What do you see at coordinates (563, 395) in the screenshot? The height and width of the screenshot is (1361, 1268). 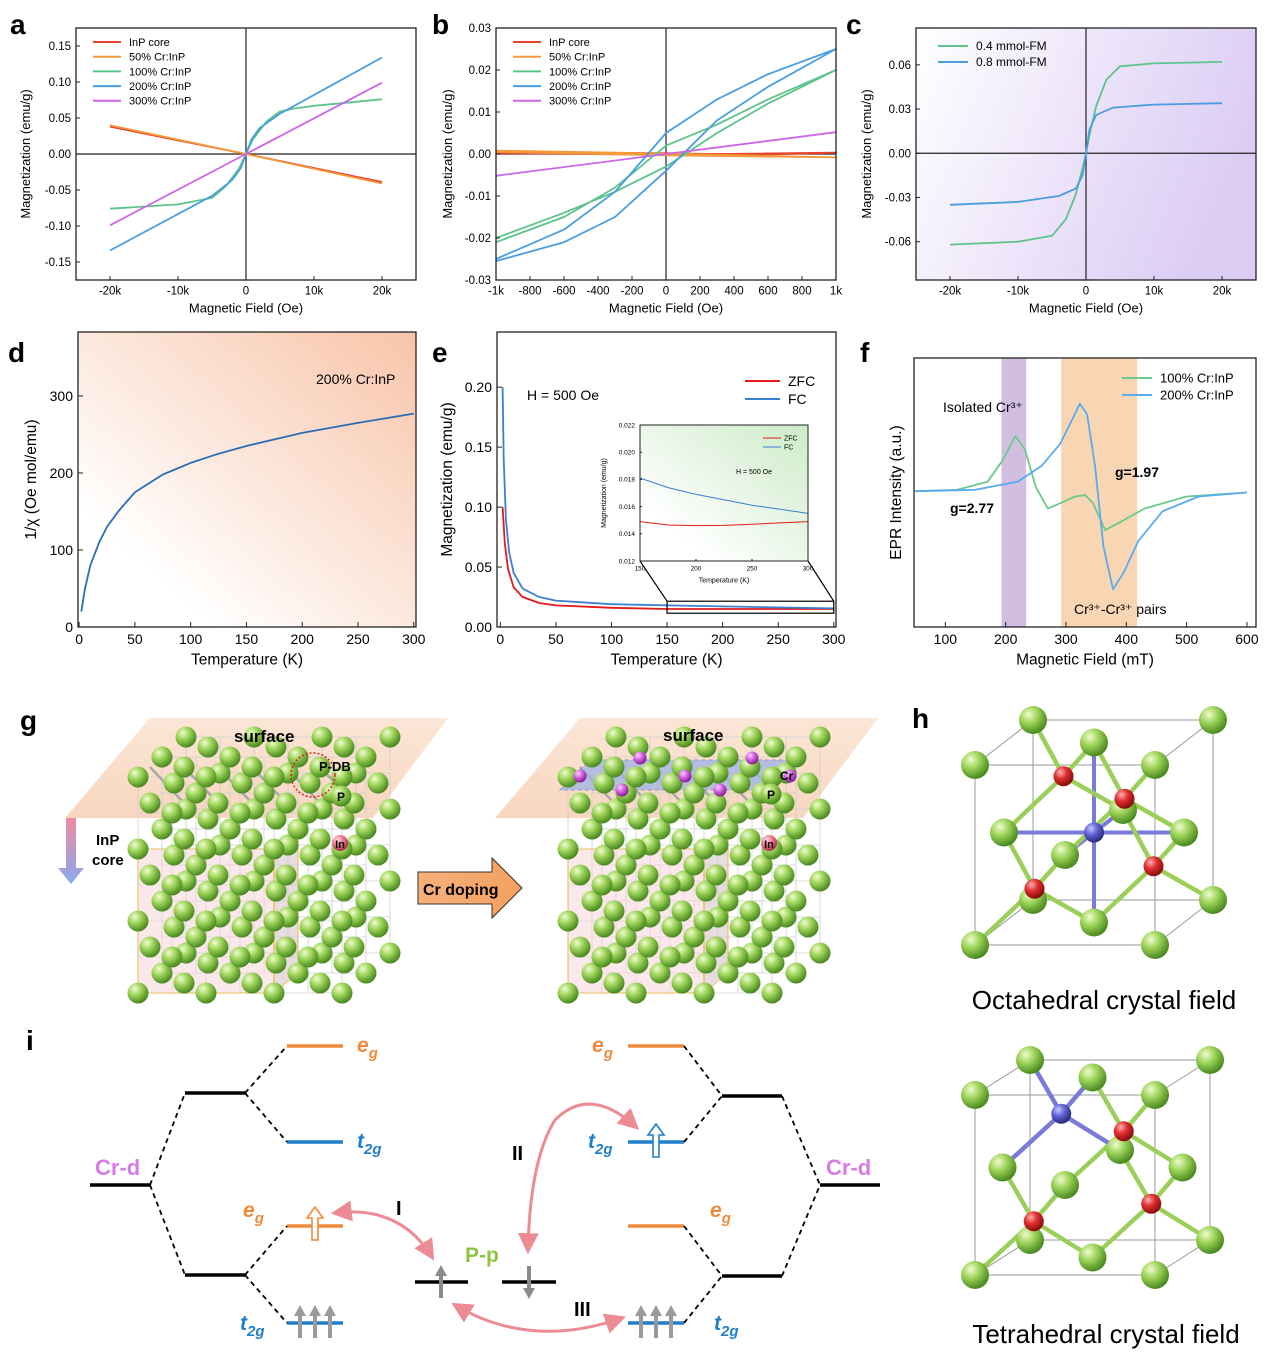 I see `field-annotation: H = 500 Oe` at bounding box center [563, 395].